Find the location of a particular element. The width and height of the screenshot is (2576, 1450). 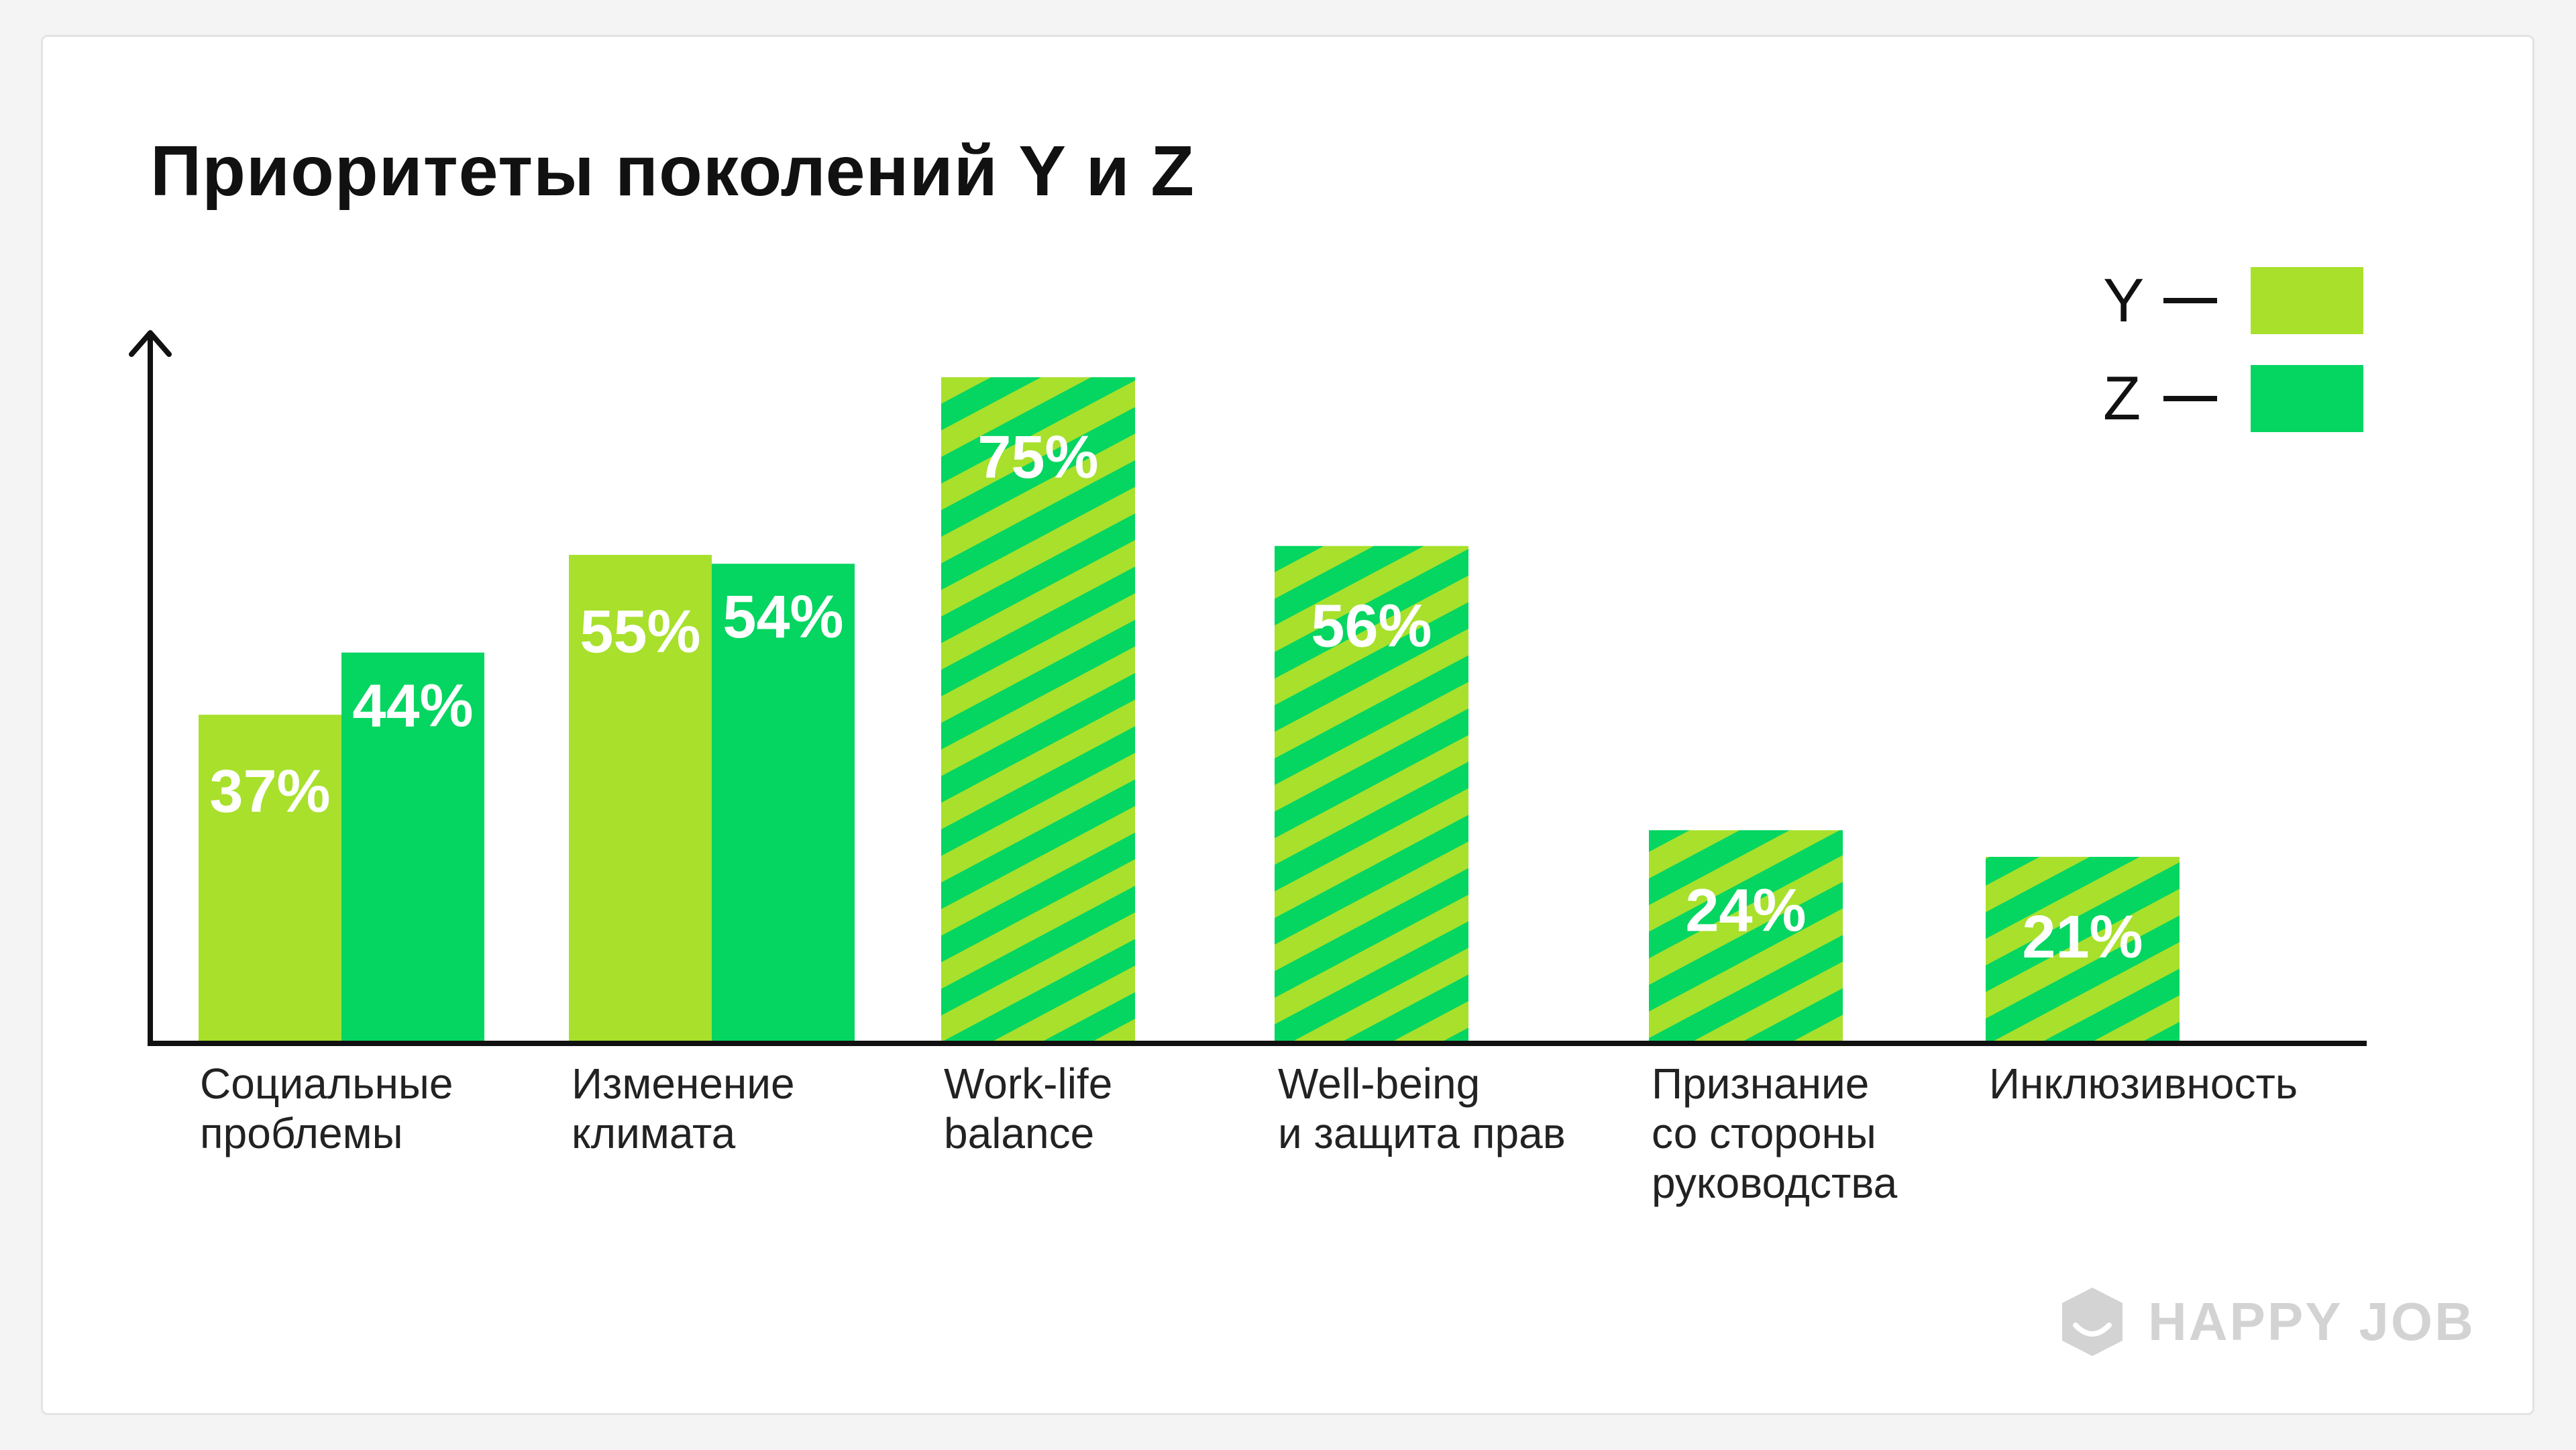

brand-logo: HAPPY JOB is located at coordinates (2265, 1322).